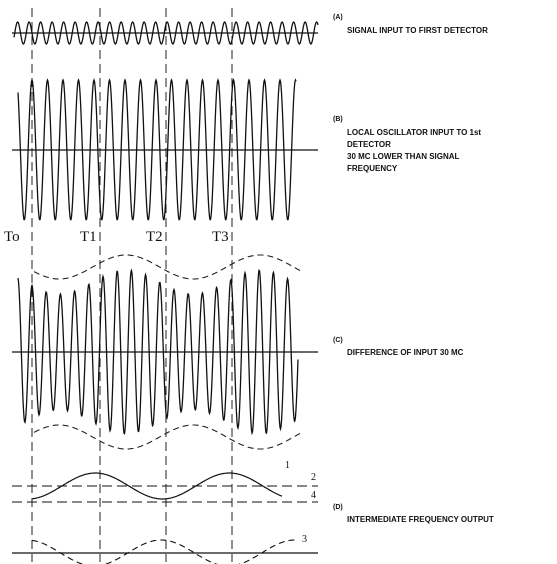 This screenshot has width=557, height=564. Describe the element at coordinates (220, 237) in the screenshot. I see `time-marker-t3: T3` at that location.